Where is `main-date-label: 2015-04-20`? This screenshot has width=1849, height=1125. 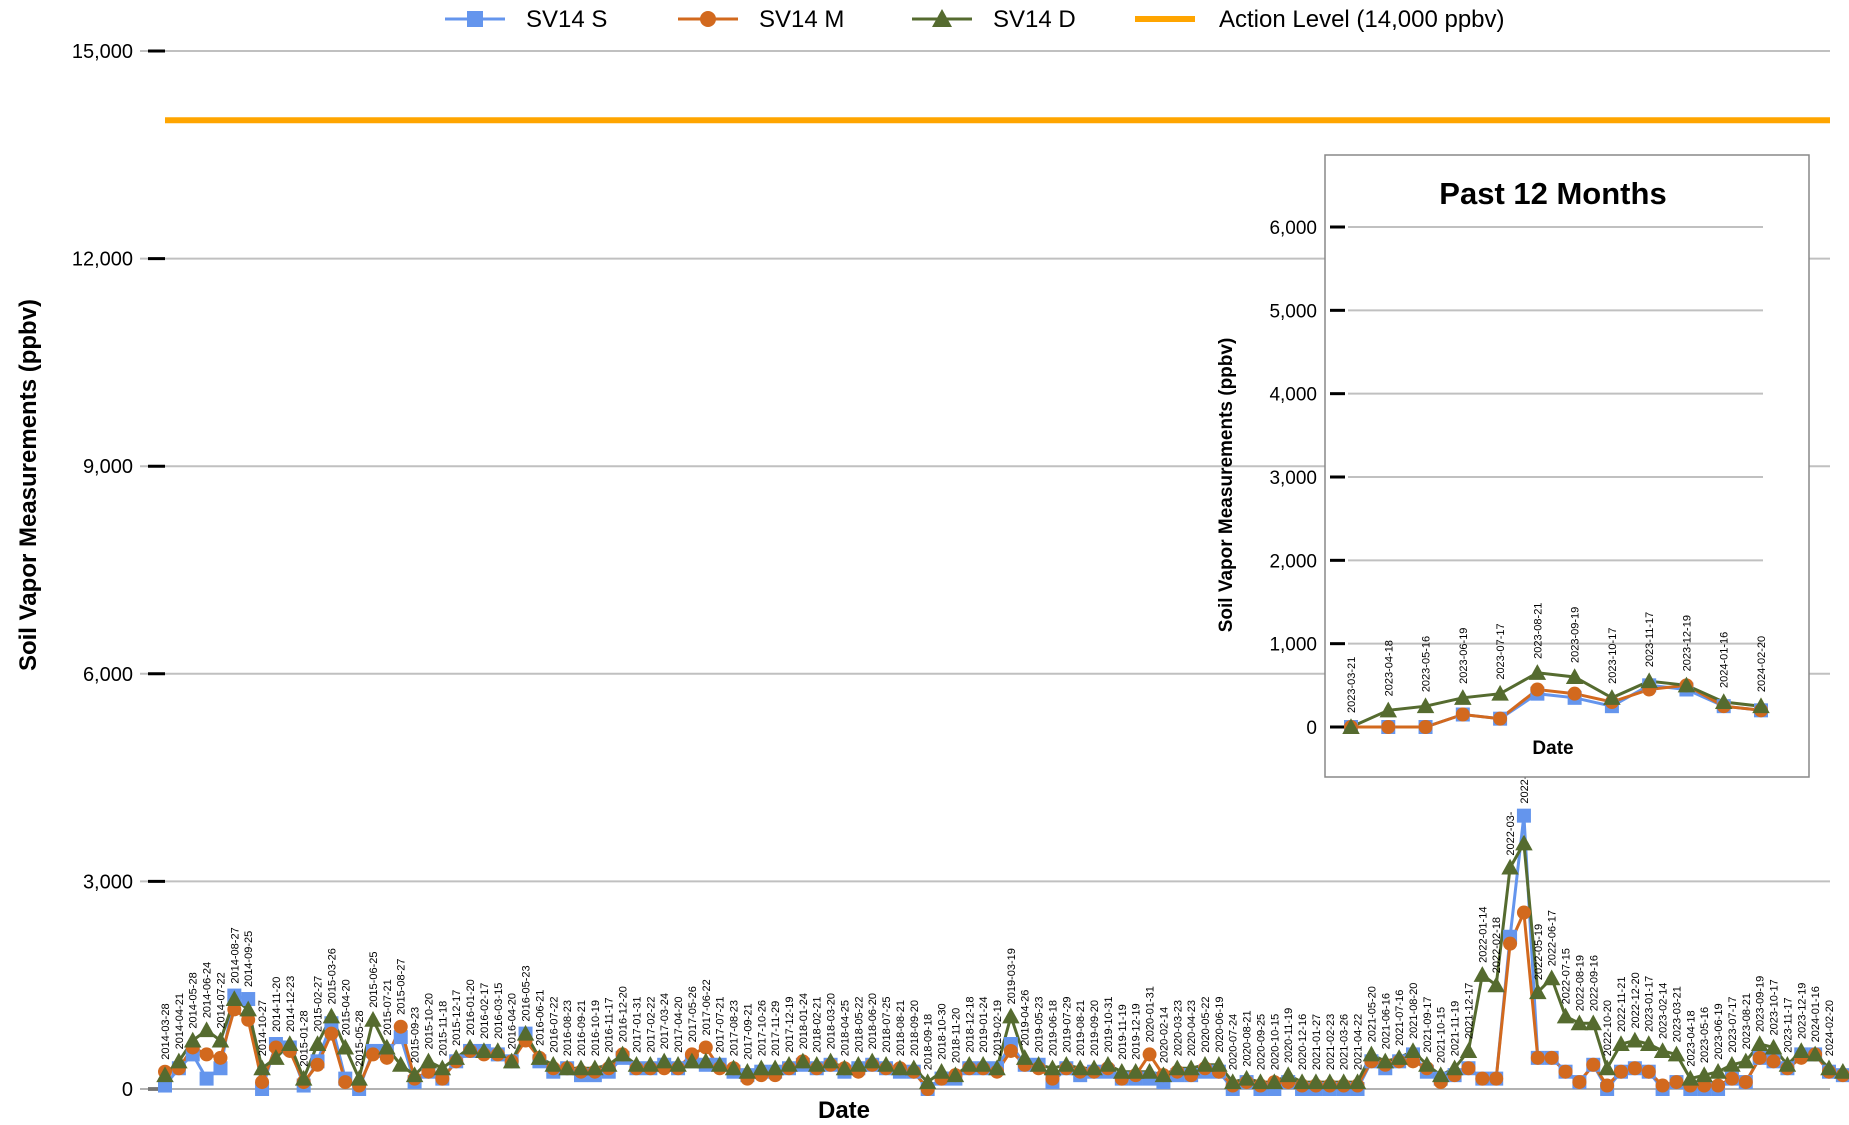 main-date-label: 2015-04-20 is located at coordinates (346, 1007).